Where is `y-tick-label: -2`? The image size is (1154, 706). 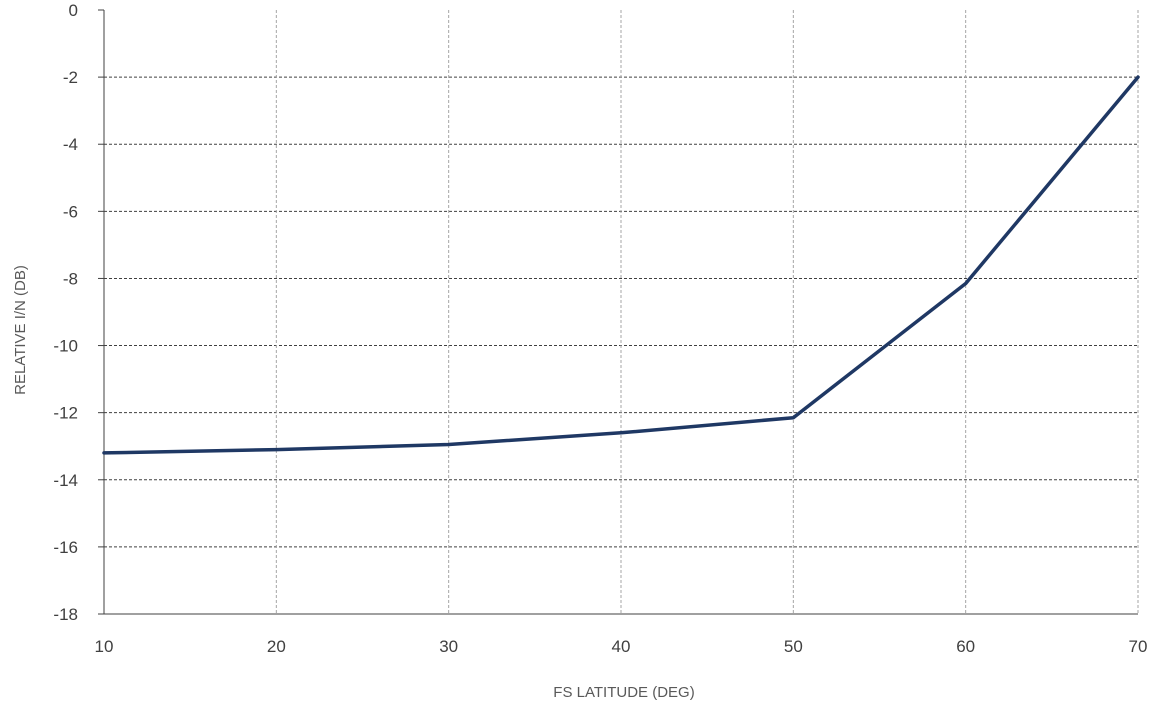 y-tick-label: -2 is located at coordinates (70, 77).